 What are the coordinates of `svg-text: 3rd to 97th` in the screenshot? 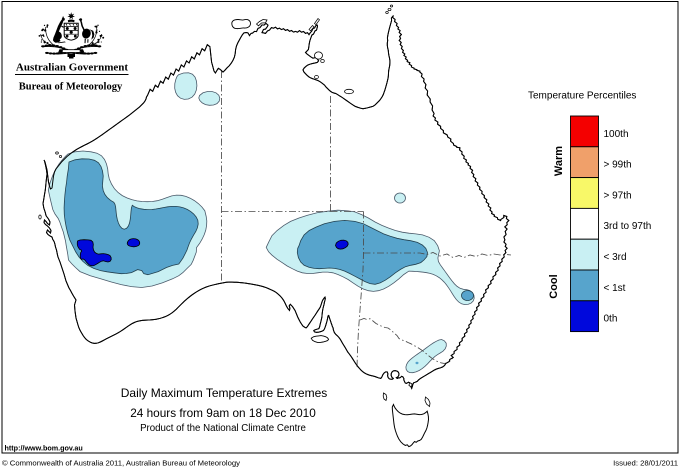 It's located at (628, 226).